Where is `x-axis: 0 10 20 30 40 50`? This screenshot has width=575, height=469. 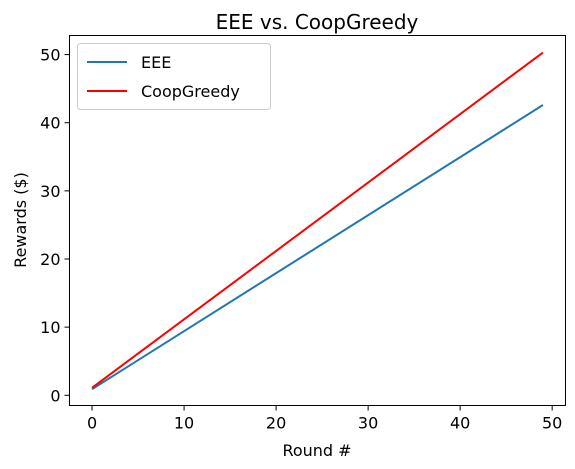
x-axis: 0 10 20 30 40 50 is located at coordinates (324, 419).